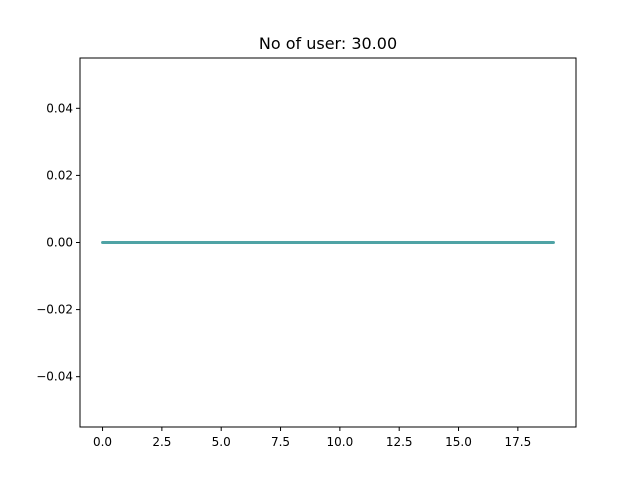 The width and height of the screenshot is (640, 480). Describe the element at coordinates (221, 442) in the screenshot. I see `x-tick-label: 5.0` at that location.